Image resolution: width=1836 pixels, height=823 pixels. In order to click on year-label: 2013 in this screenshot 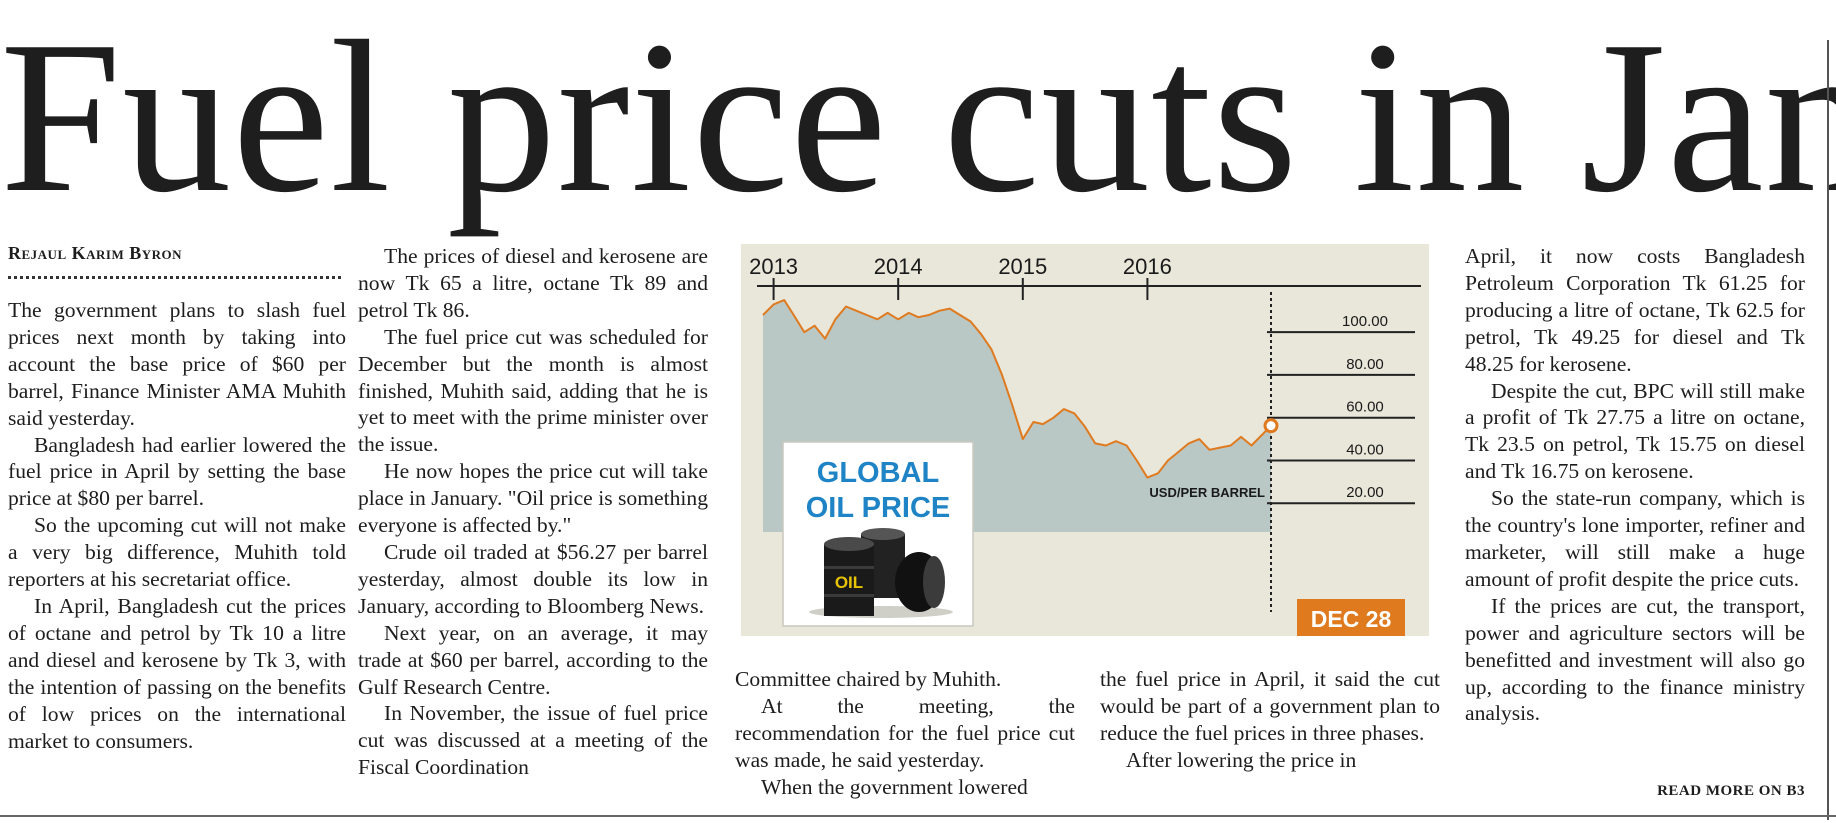, I will do `click(773, 266)`.